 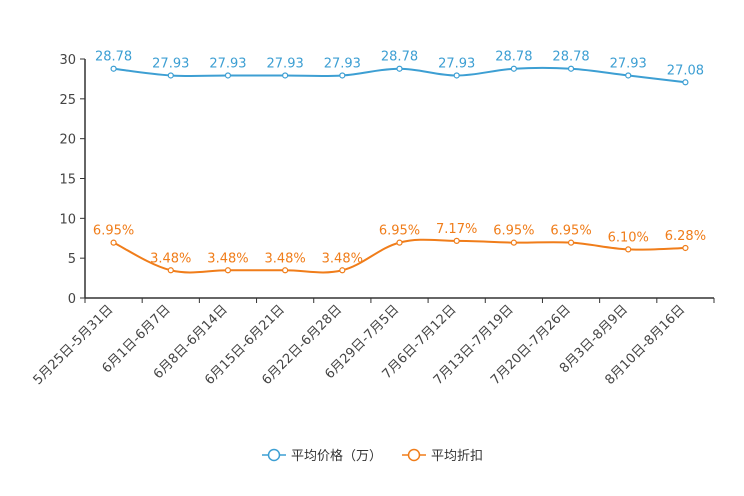 I want to click on legend: 平均价格（万） 平均折扣, so click(x=372, y=456).